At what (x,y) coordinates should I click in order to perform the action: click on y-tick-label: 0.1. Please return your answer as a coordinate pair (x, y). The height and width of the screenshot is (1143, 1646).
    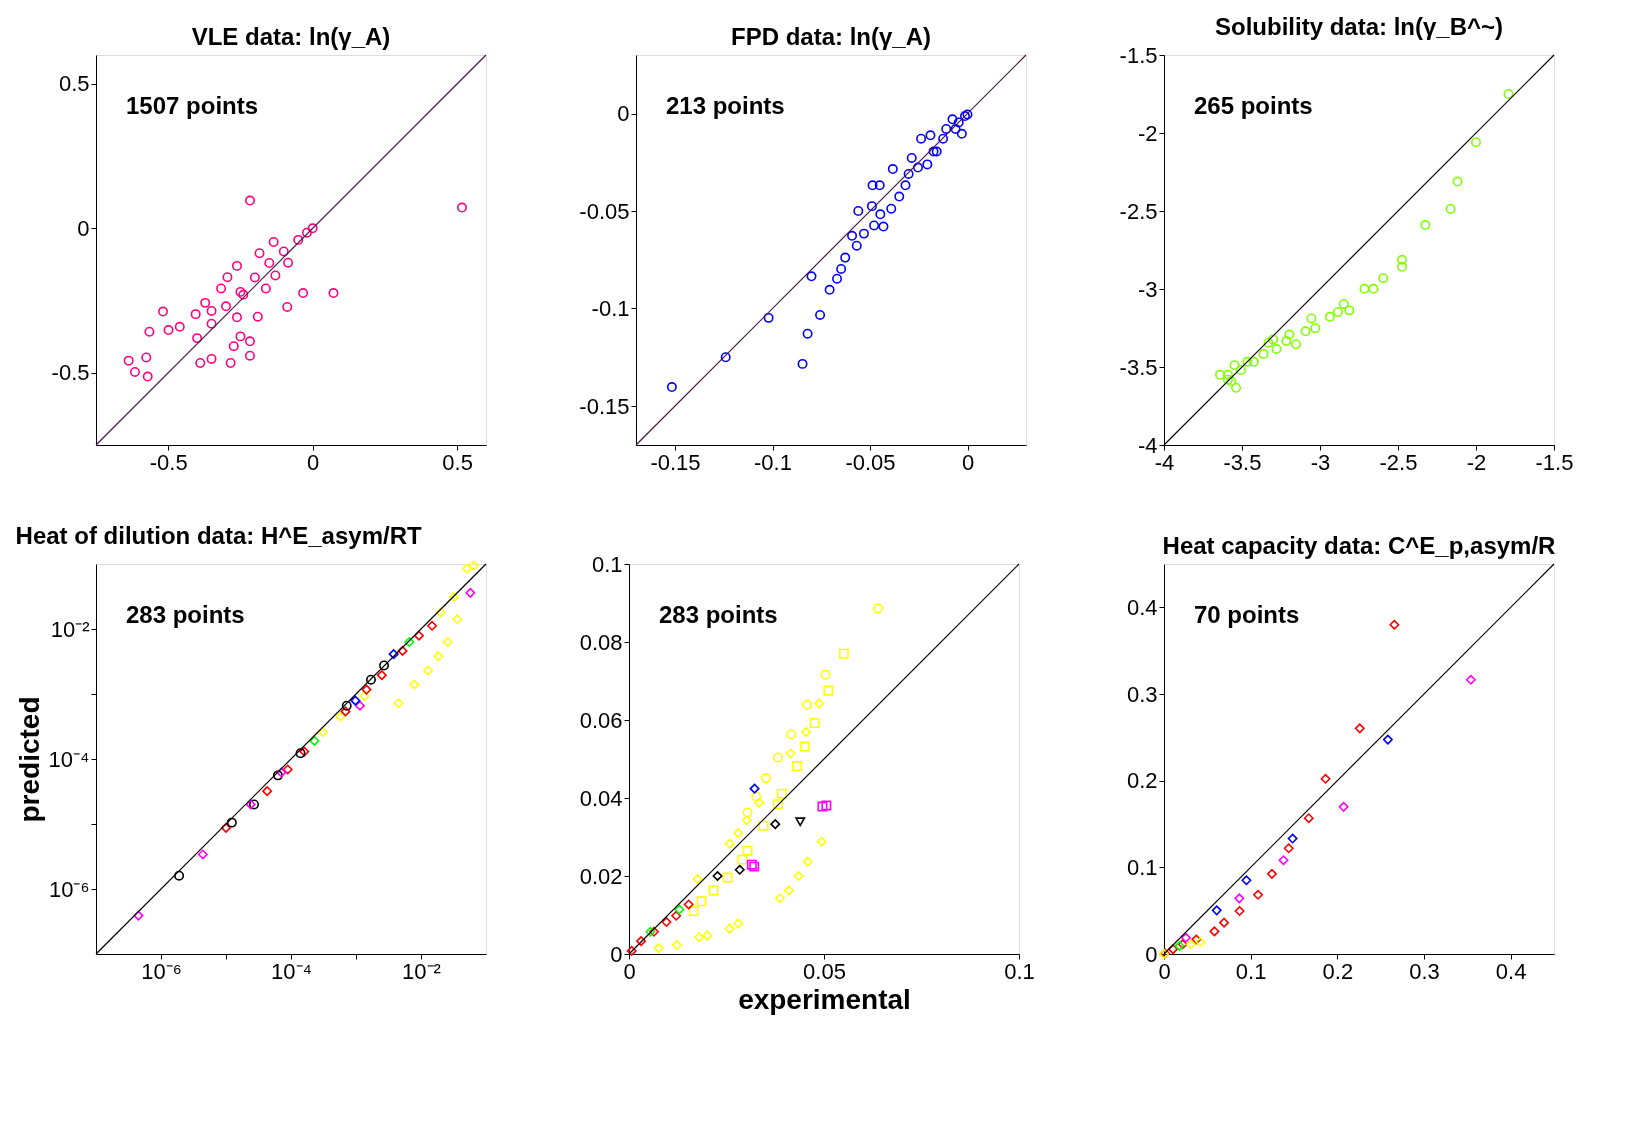
    Looking at the image, I should click on (1142, 867).